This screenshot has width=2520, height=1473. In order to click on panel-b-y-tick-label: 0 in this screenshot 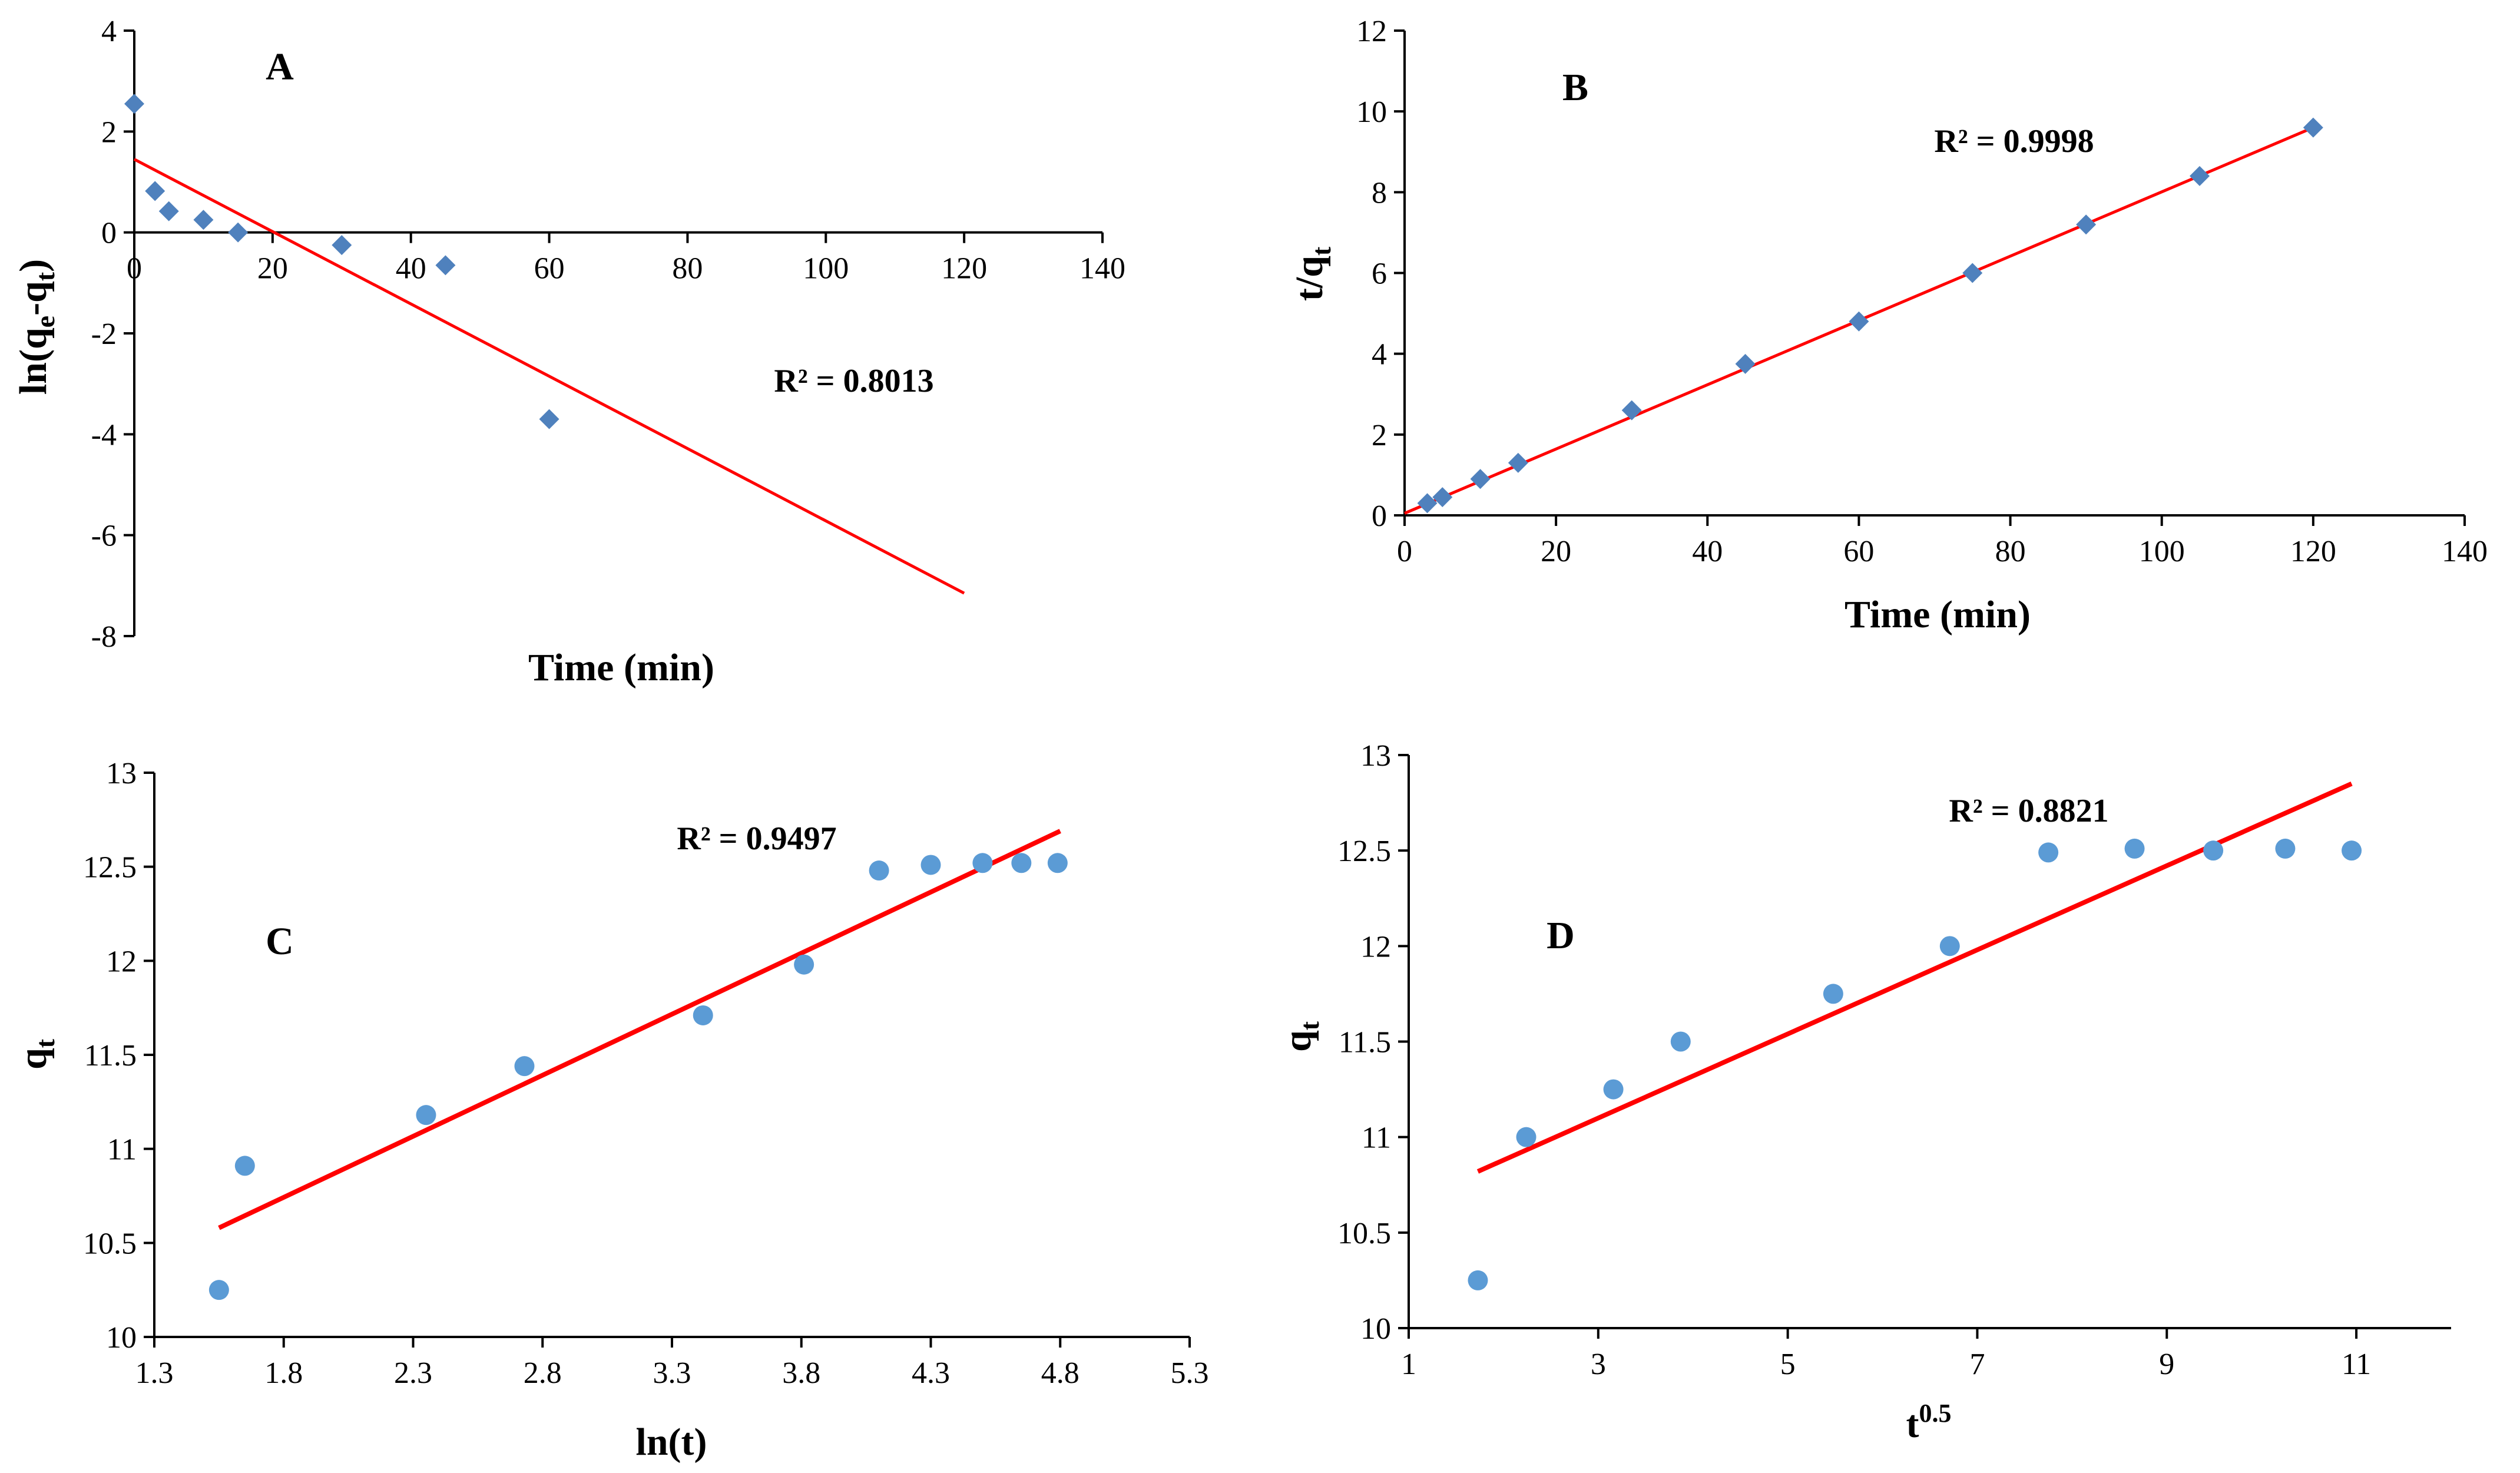, I will do `click(1379, 516)`.